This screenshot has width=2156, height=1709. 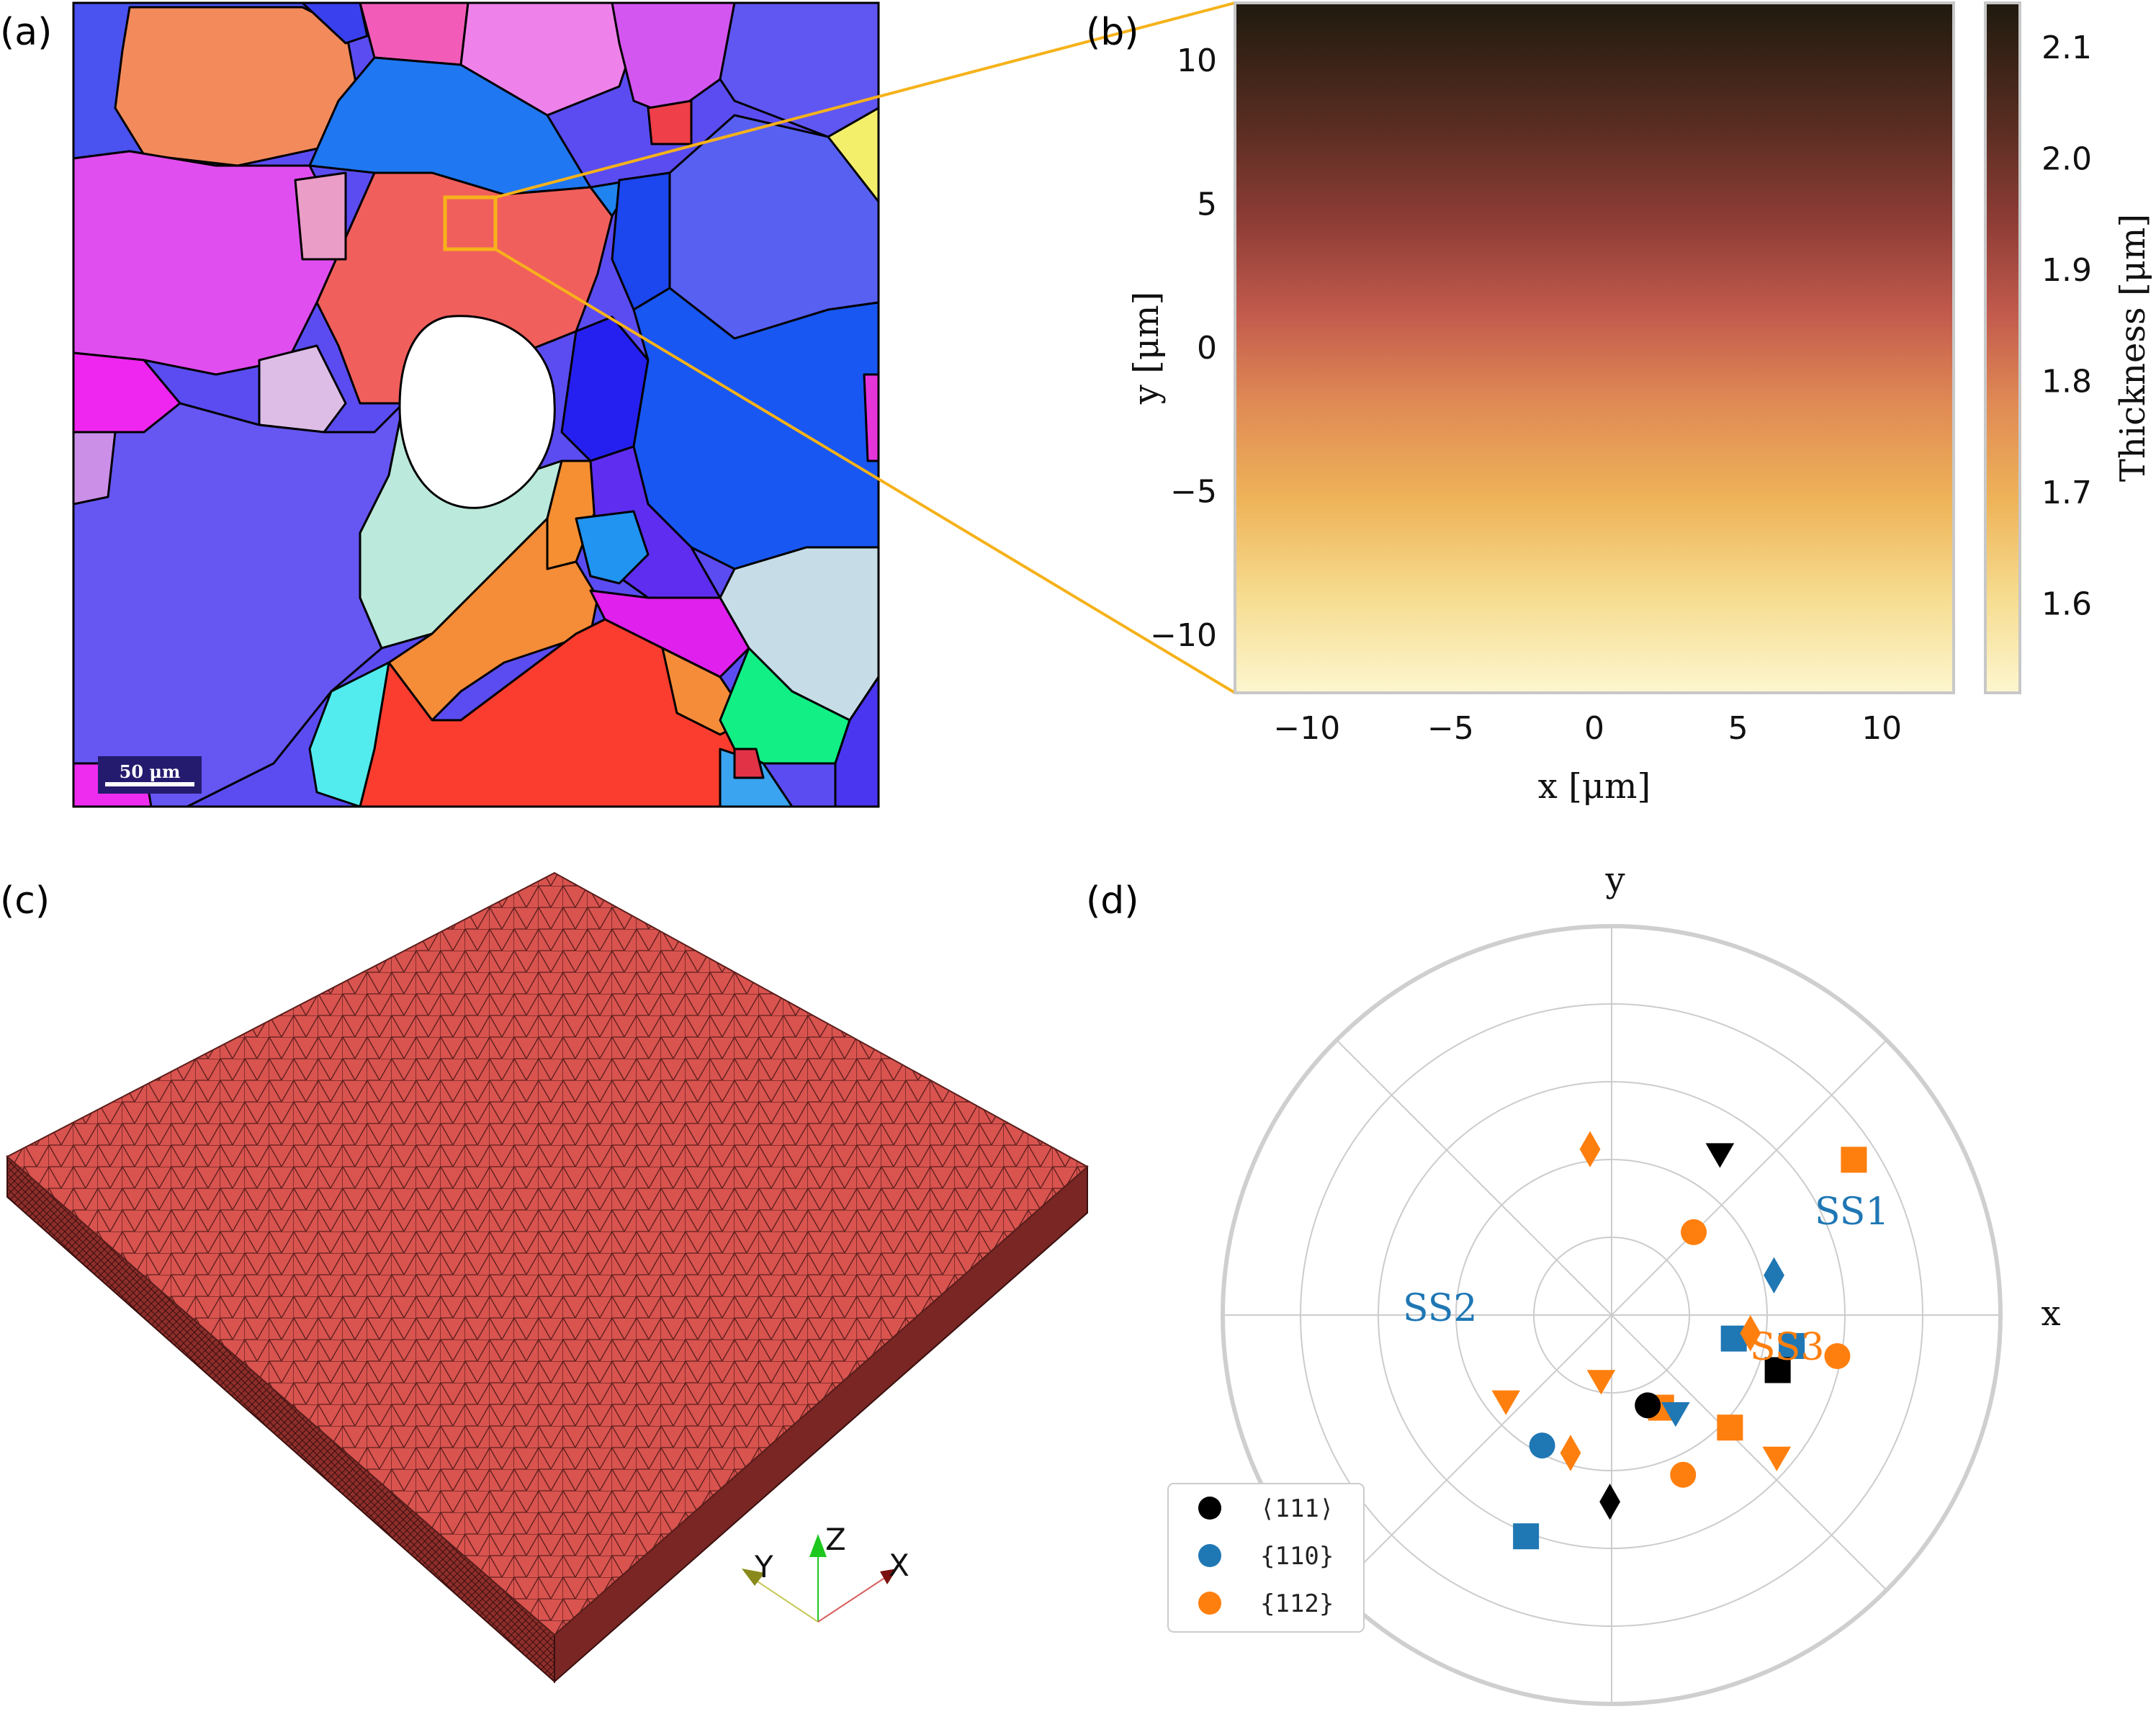 I want to click on y-tick-label: −5, so click(x=1193, y=492).